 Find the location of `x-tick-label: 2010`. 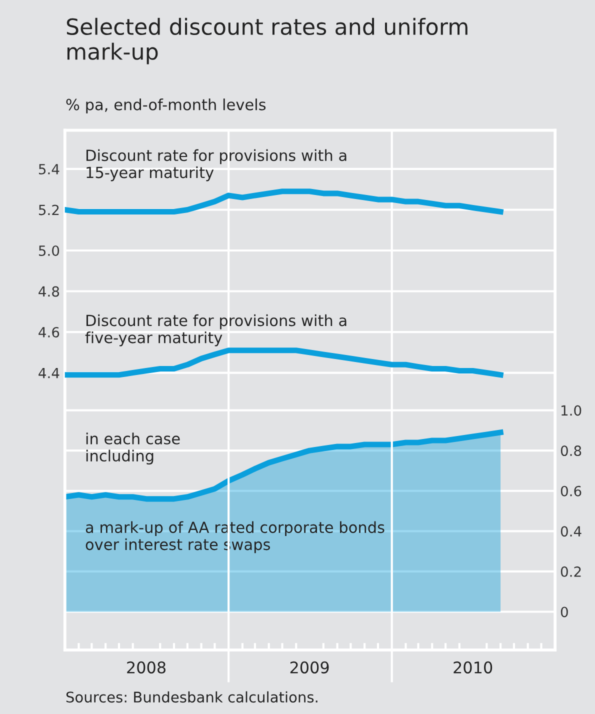

x-tick-label: 2010 is located at coordinates (473, 667).